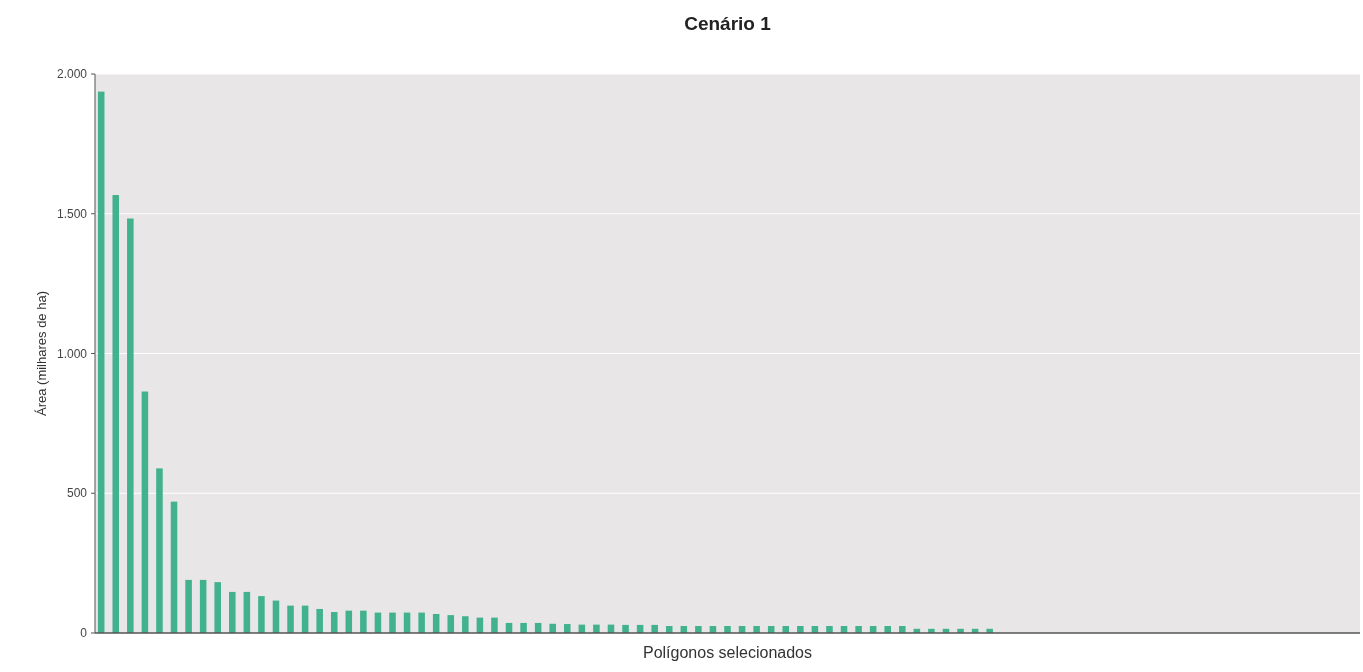 The height and width of the screenshot is (672, 1363). I want to click on x-axis-title: Polígonos selecionados, so click(727, 652).